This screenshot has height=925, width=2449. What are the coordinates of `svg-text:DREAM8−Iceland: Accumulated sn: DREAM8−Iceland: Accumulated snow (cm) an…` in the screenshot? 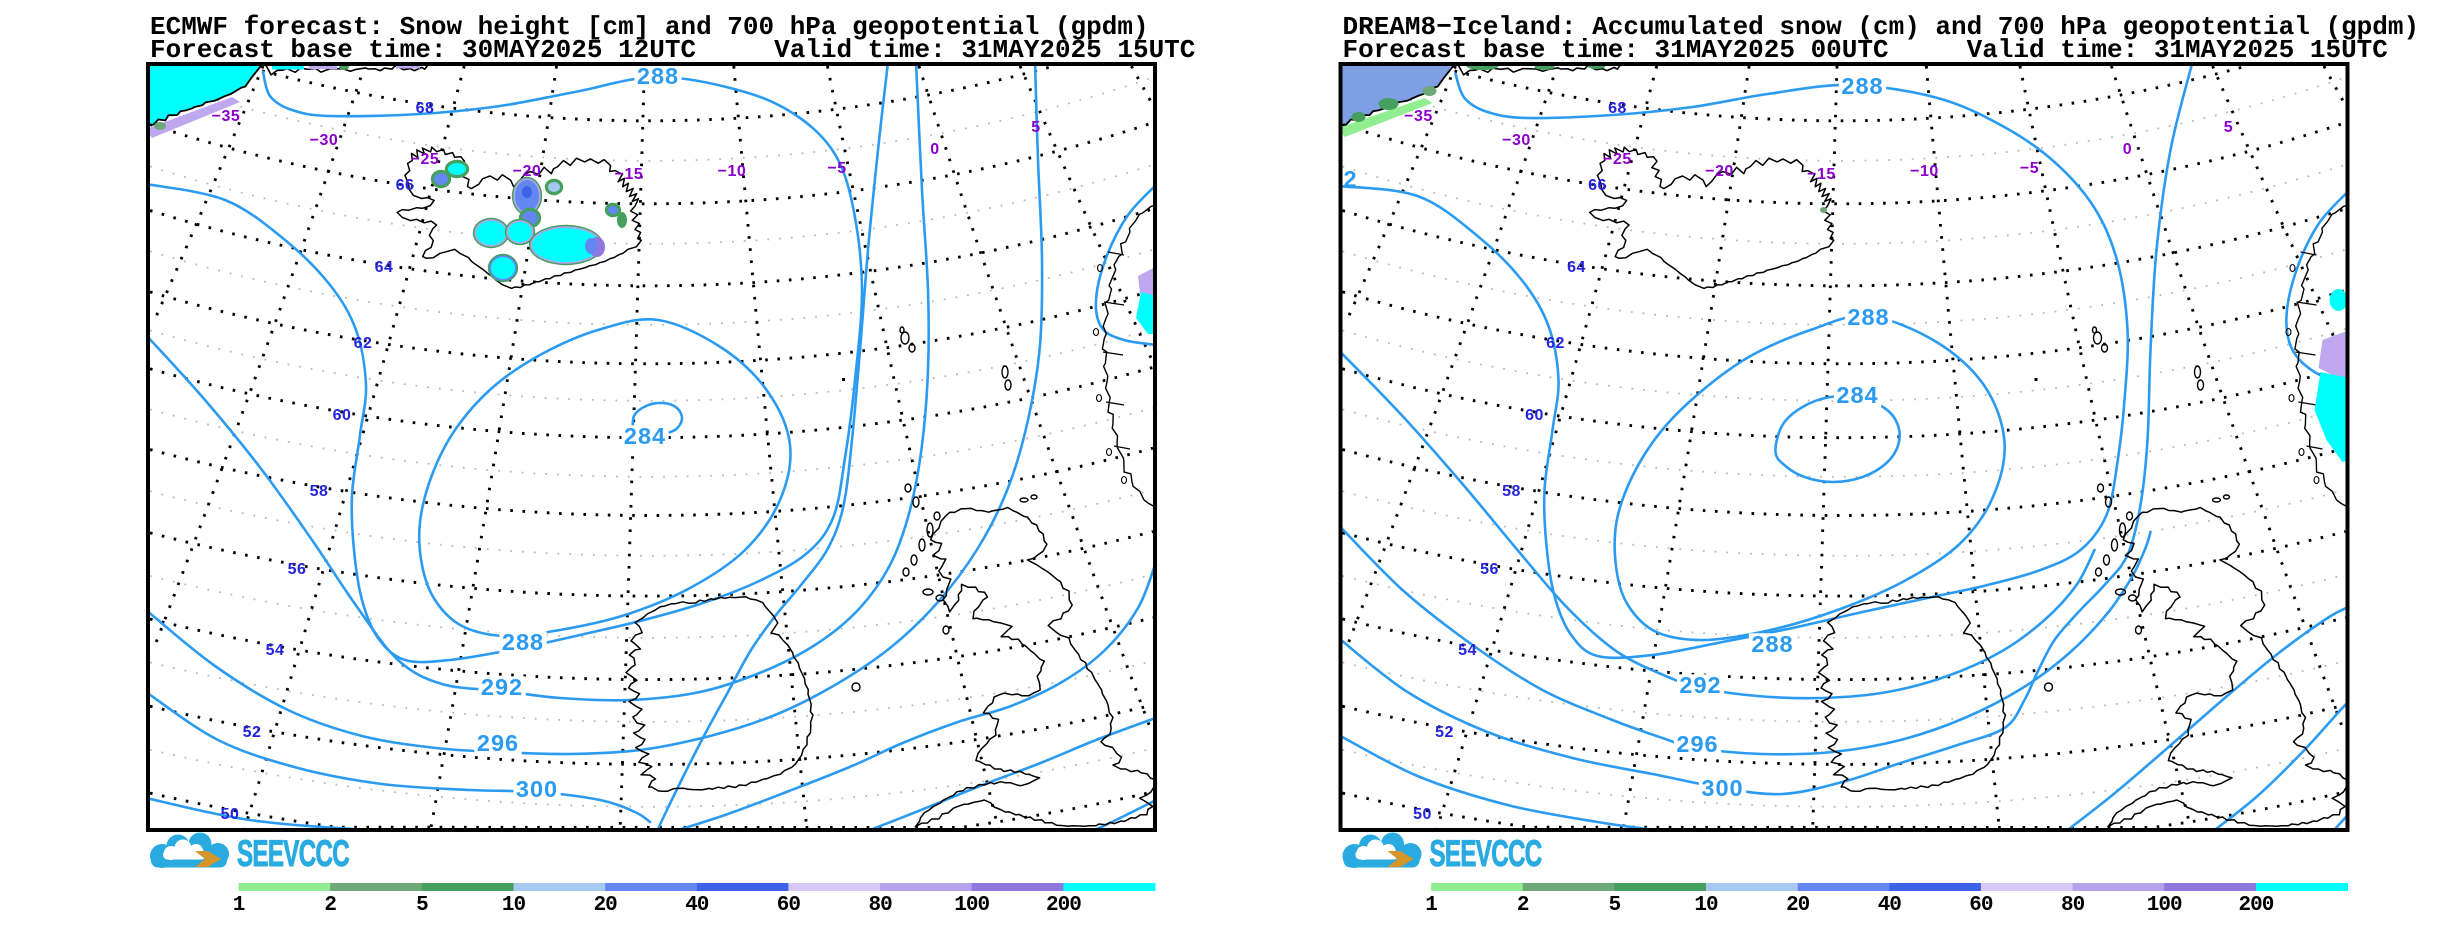 It's located at (1881, 27).